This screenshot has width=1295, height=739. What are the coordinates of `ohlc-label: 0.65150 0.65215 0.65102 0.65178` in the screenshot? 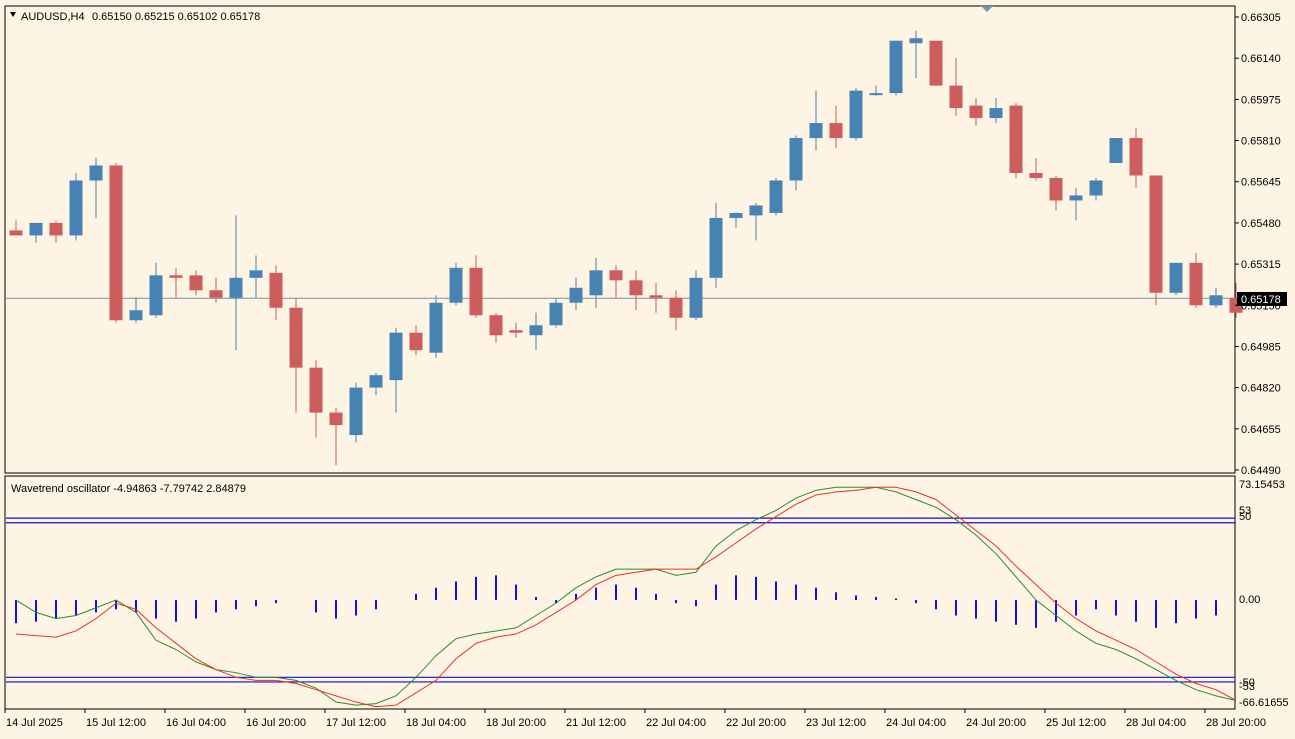 It's located at (176, 17).